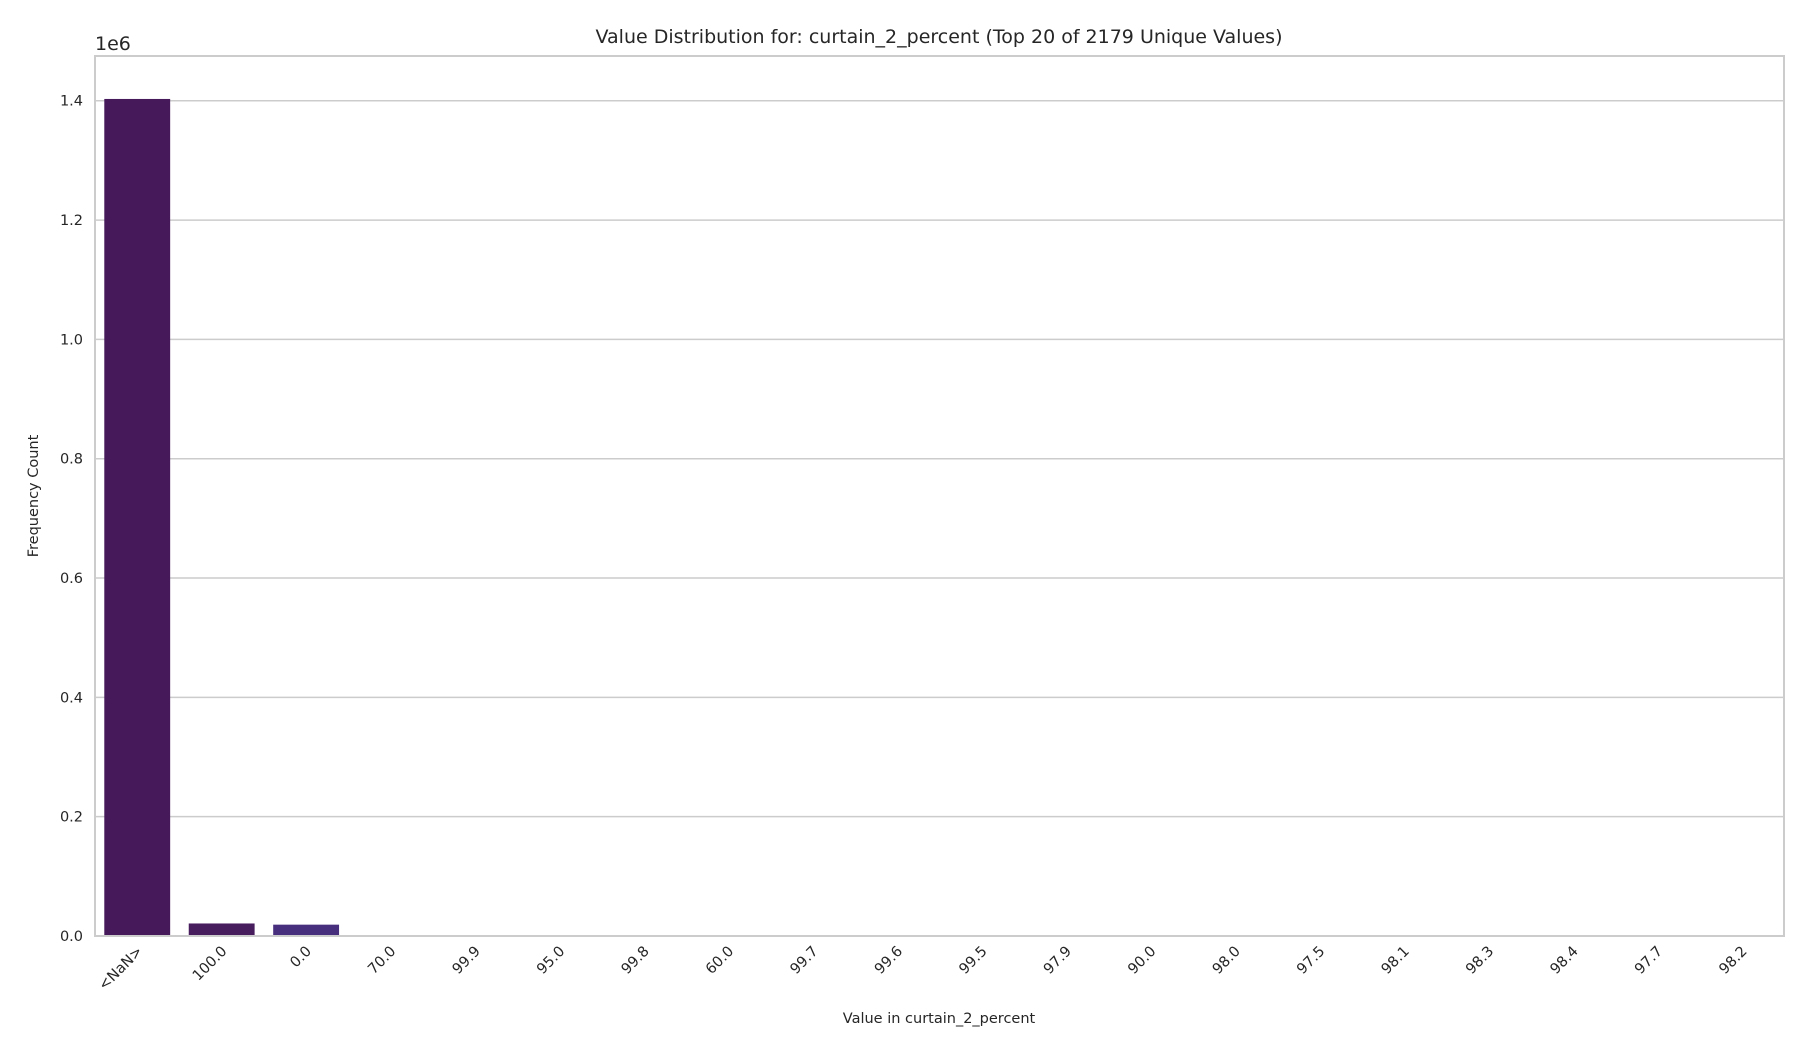  What do you see at coordinates (34, 495) in the screenshot?
I see `y-axis-label: Frequency Count` at bounding box center [34, 495].